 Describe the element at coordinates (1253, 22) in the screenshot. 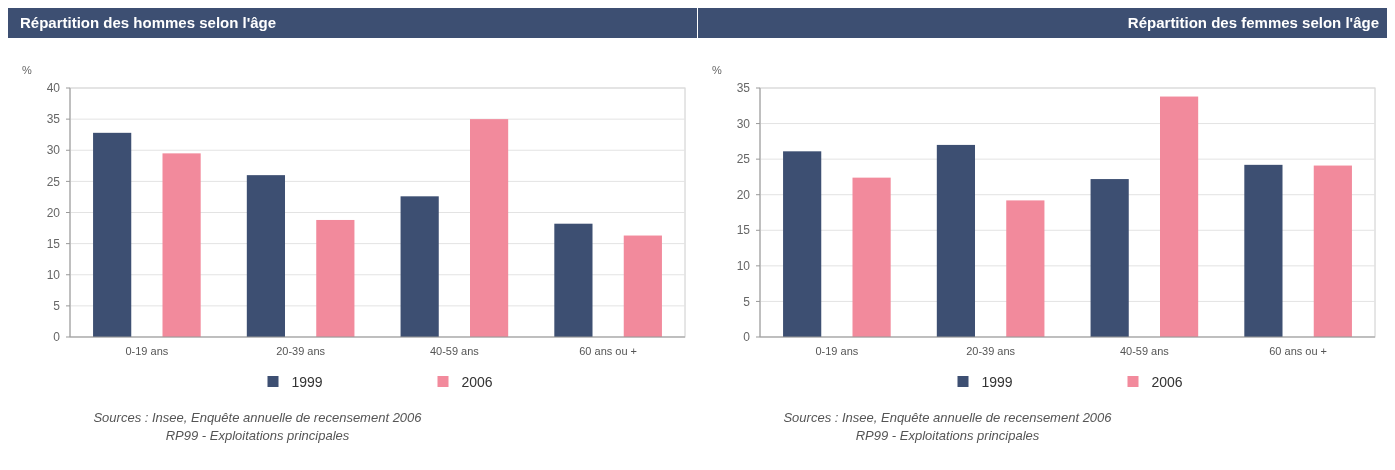

I see `chart-title: Répartition des femmes selon l'âge` at that location.